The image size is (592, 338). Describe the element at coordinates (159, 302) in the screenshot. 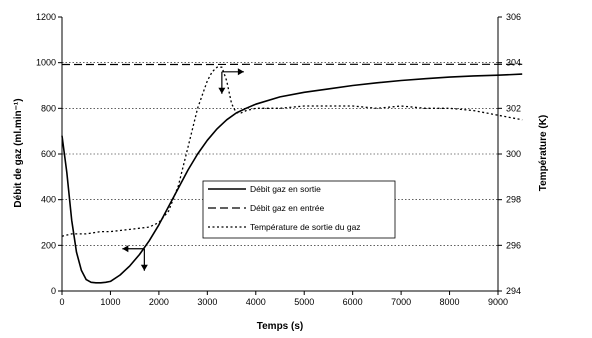

I see `x-tick-label-2: 2000` at that location.